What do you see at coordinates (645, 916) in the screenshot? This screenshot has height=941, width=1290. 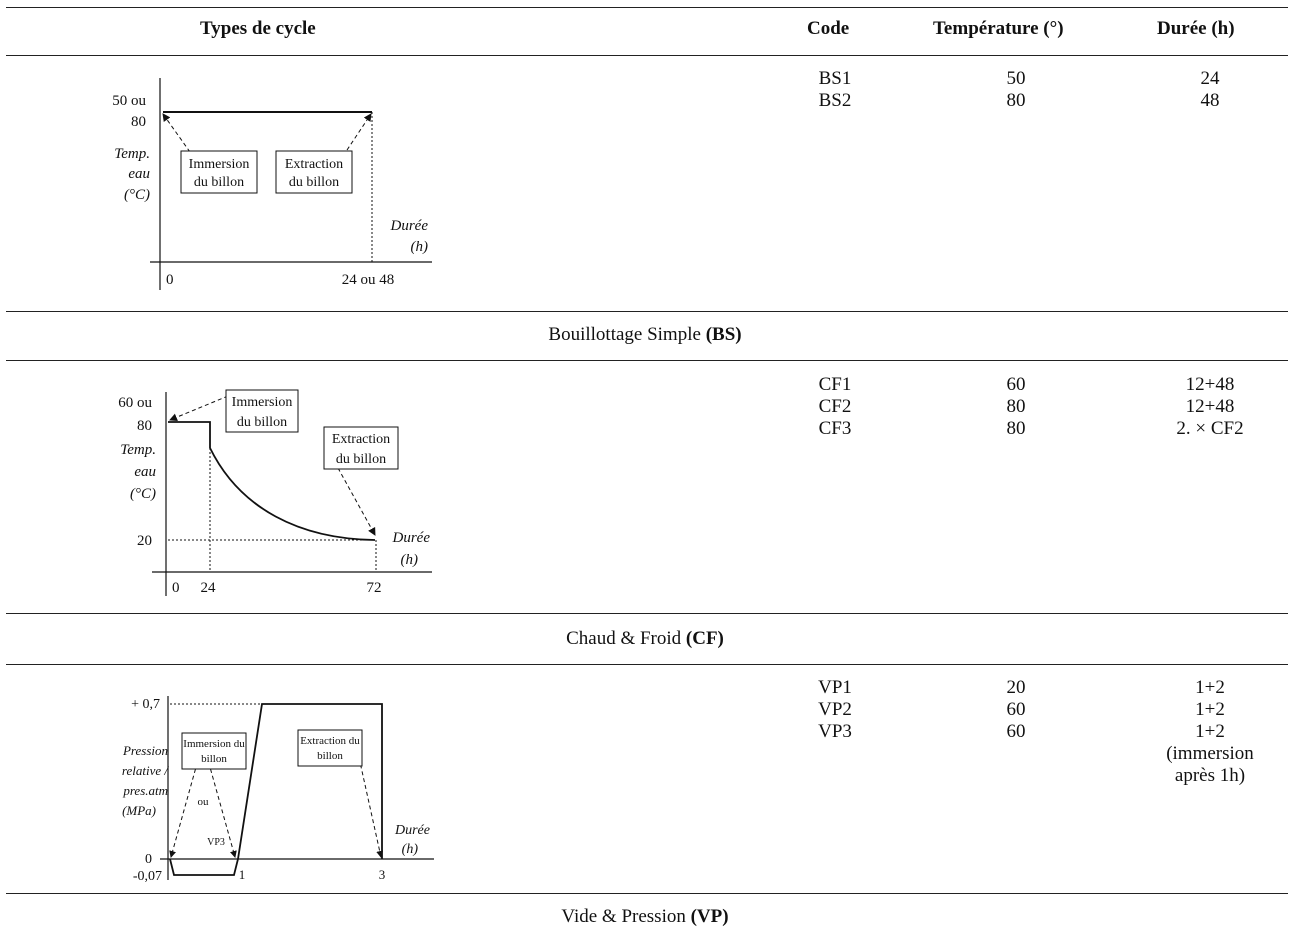 I see `section-caption-vp: Vide & Pression (VP)` at bounding box center [645, 916].